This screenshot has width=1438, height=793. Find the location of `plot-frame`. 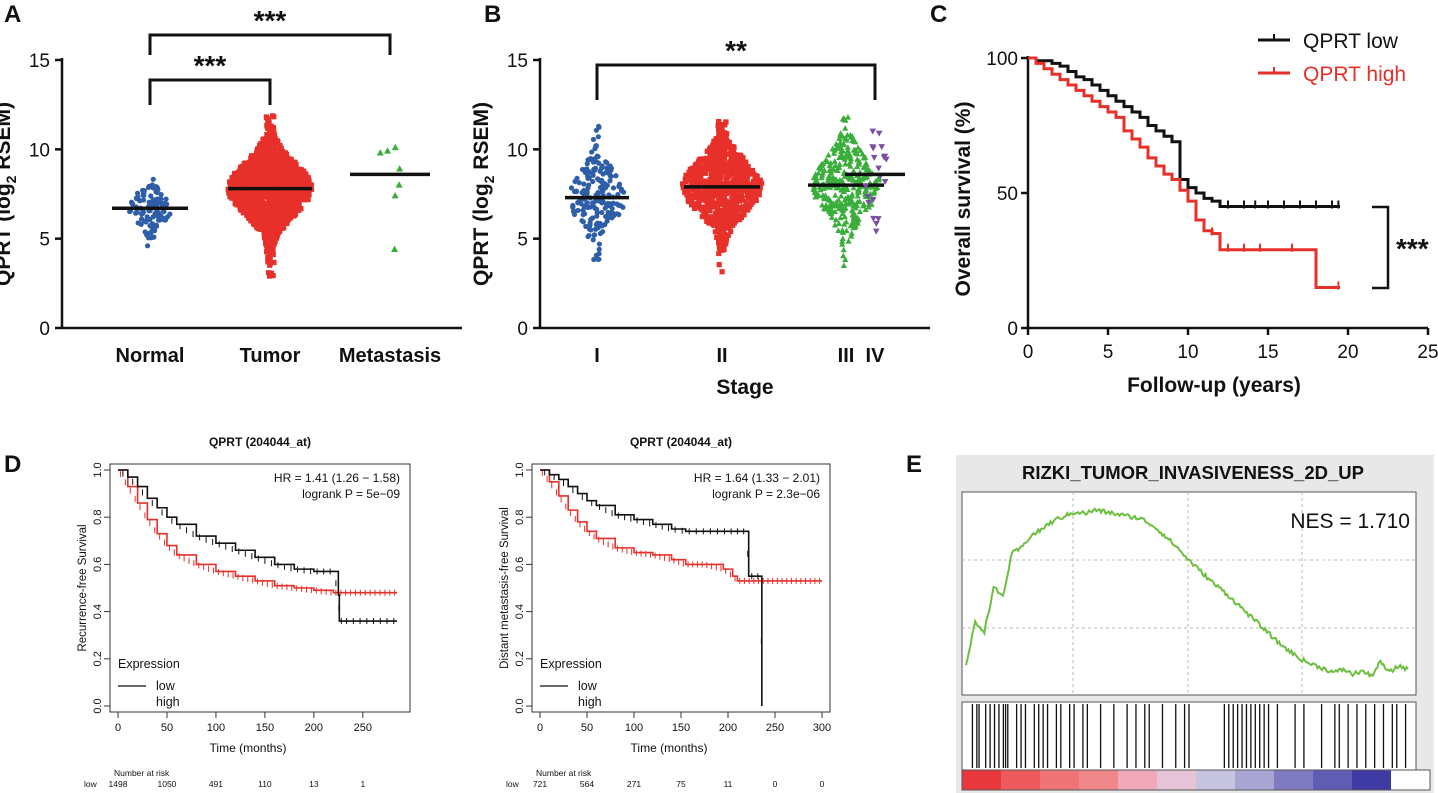

plot-frame is located at coordinates (260, 588).